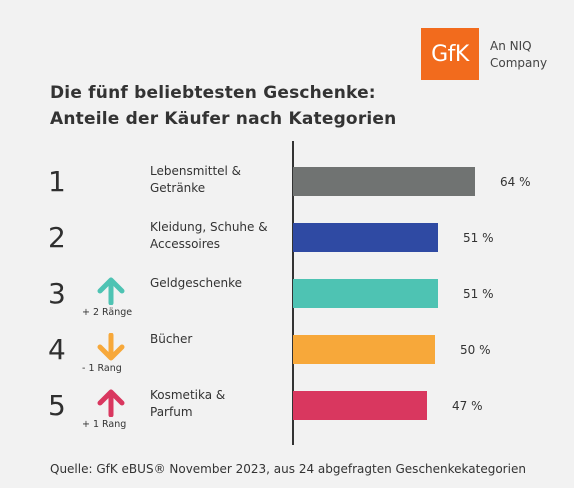 The width and height of the screenshot is (574, 488). I want to click on category-label-line: Getränke, so click(178, 188).